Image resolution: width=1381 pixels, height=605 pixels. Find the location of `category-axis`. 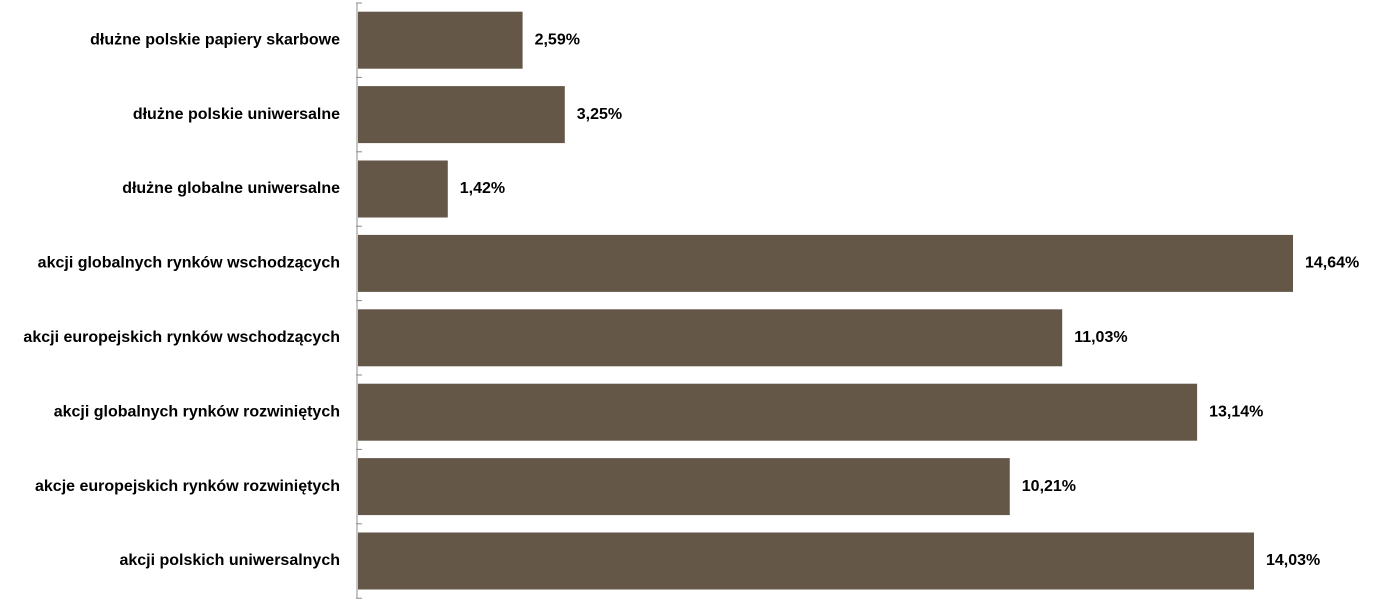

category-axis is located at coordinates (359, 300).